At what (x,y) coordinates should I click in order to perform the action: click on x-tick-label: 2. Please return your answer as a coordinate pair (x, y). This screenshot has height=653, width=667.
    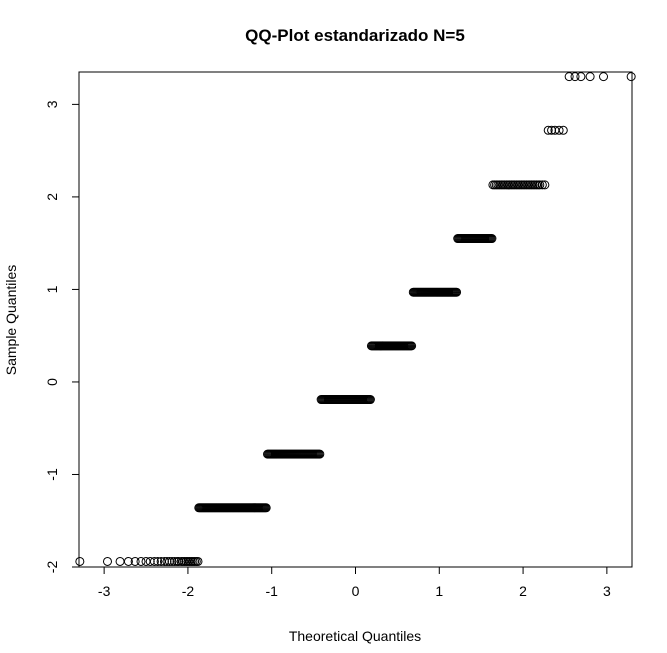
    Looking at the image, I should click on (523, 591).